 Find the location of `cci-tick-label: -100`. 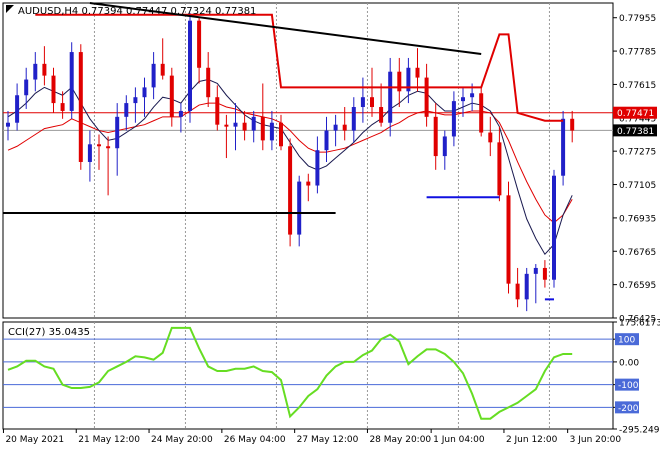

cci-tick-label: -100 is located at coordinates (628, 386).